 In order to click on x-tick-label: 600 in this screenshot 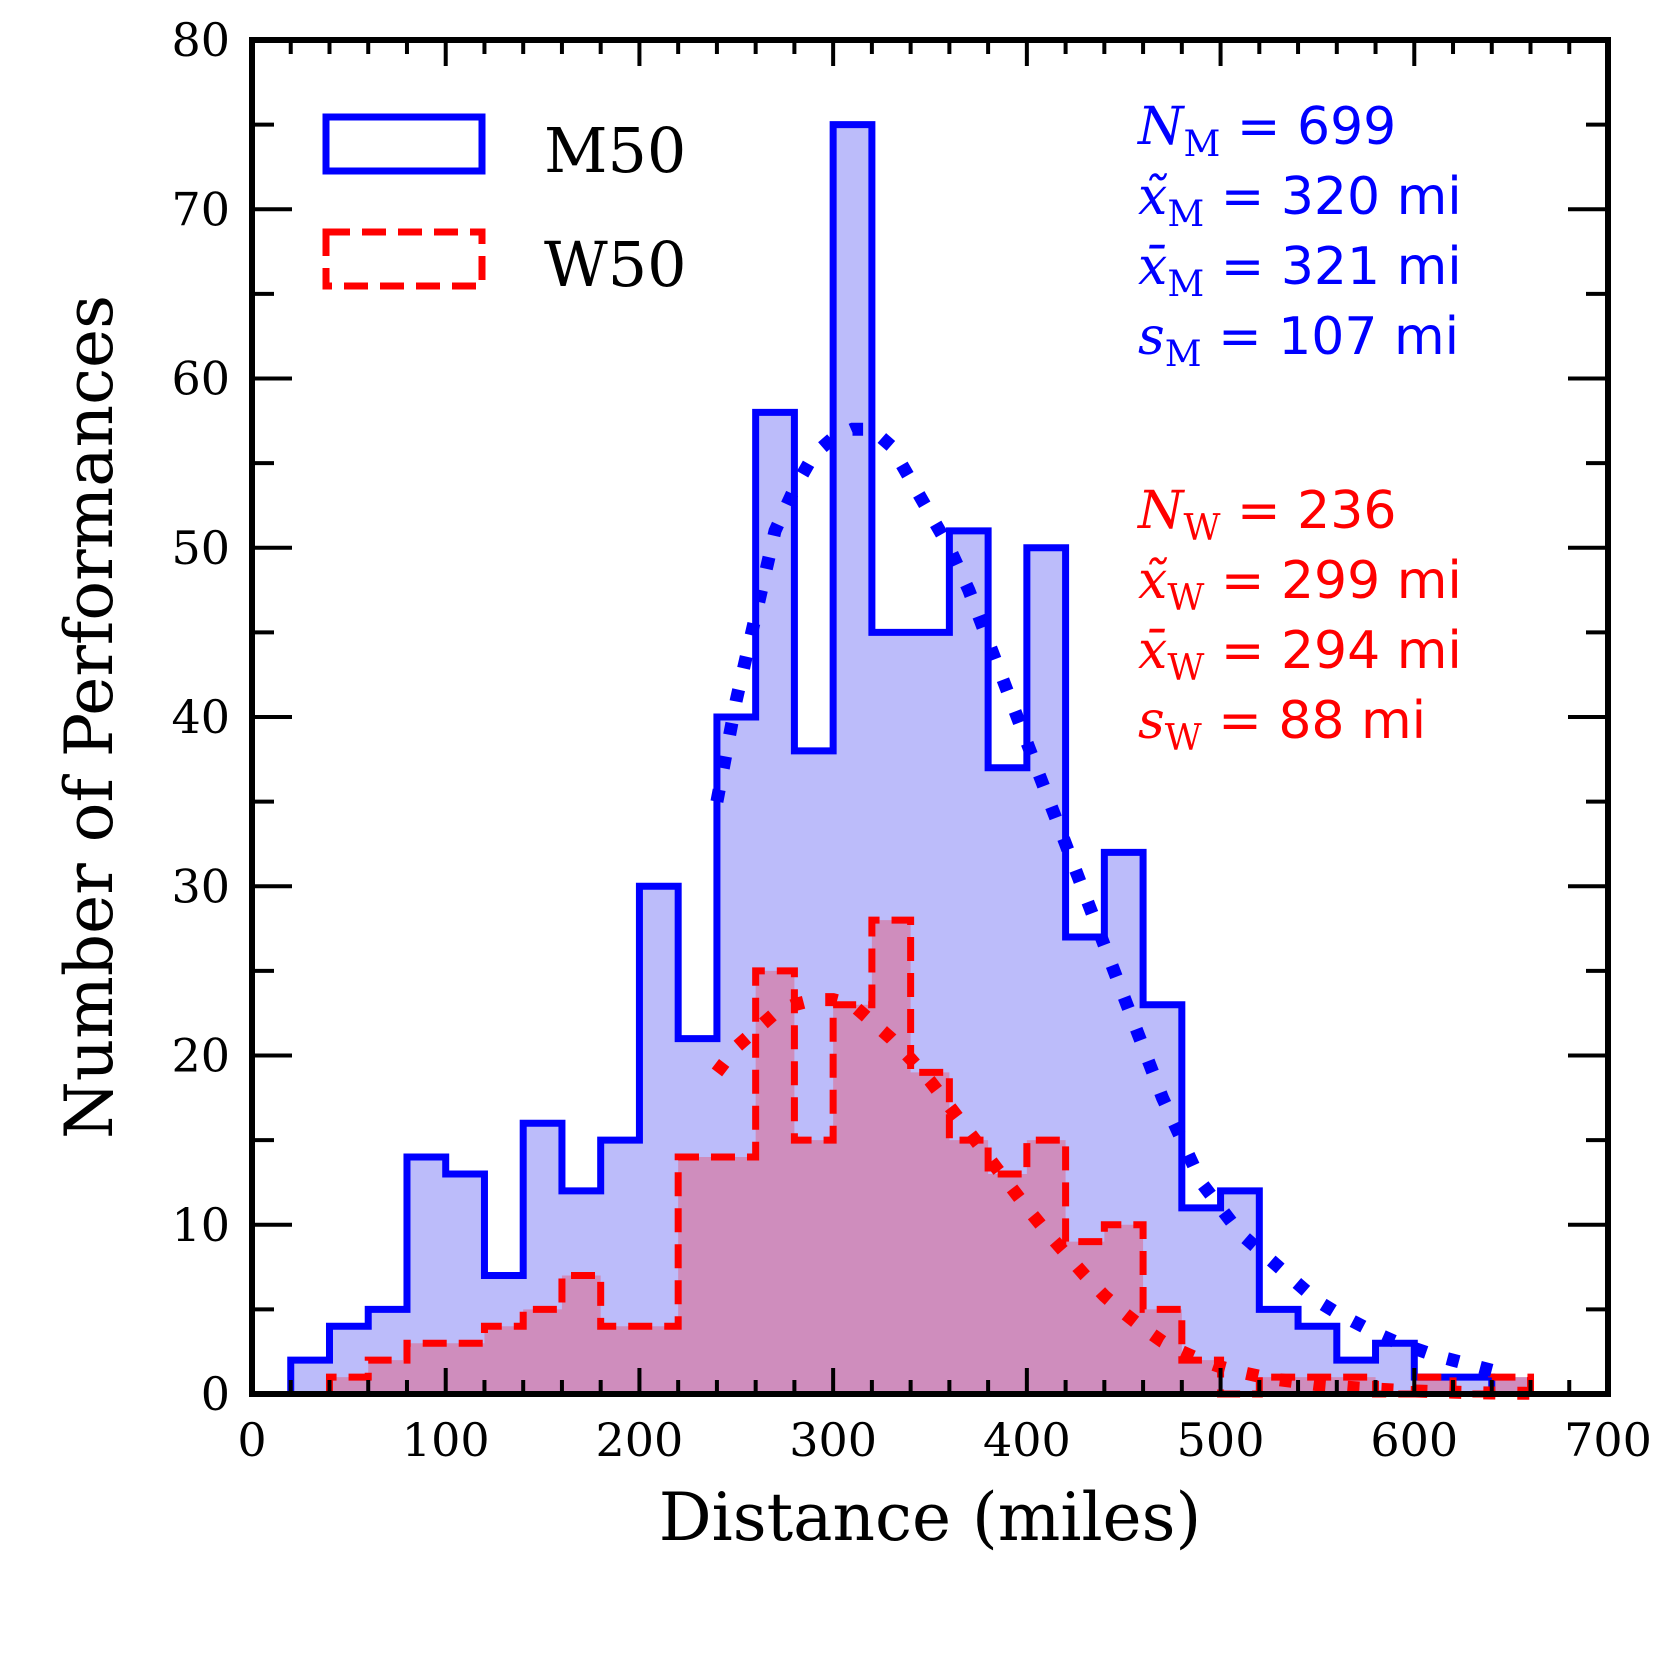, I will do `click(1414, 1440)`.